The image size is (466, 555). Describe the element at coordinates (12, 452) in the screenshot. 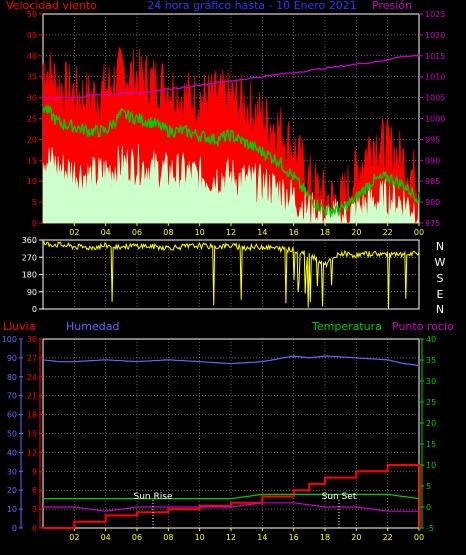

I see `humidity-tick-label: 40` at that location.